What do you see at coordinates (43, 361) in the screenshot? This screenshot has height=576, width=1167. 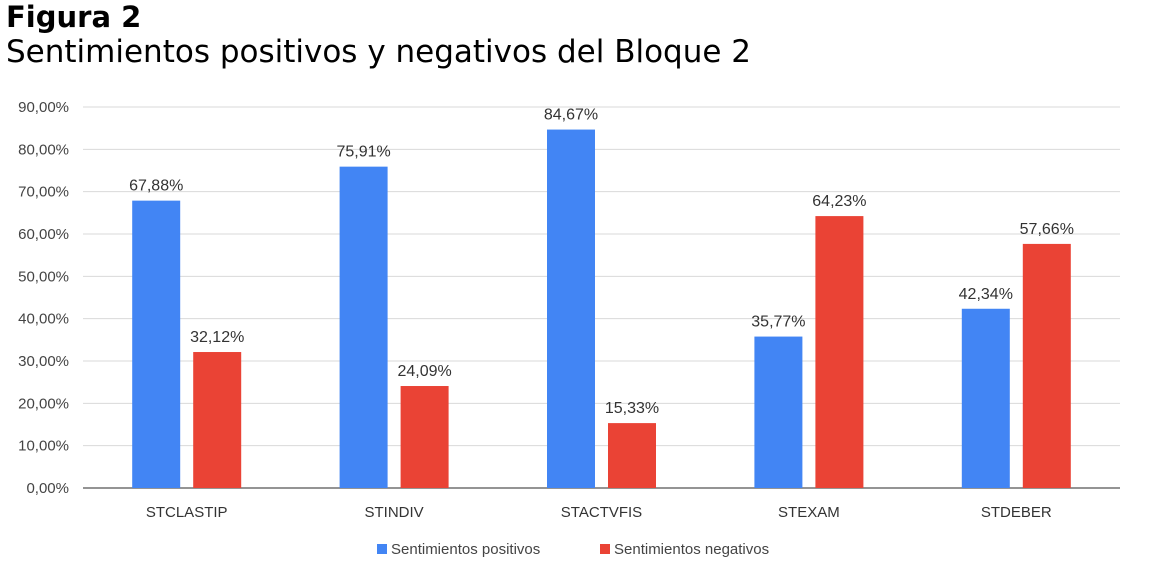 I see `y-tick-label: 30,00%` at bounding box center [43, 361].